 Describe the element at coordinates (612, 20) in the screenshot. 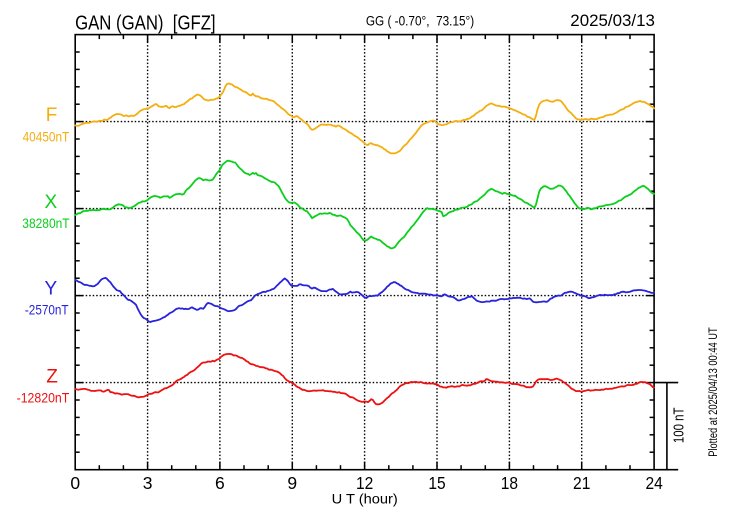

I see `svg-text: 2025/03/13` at that location.